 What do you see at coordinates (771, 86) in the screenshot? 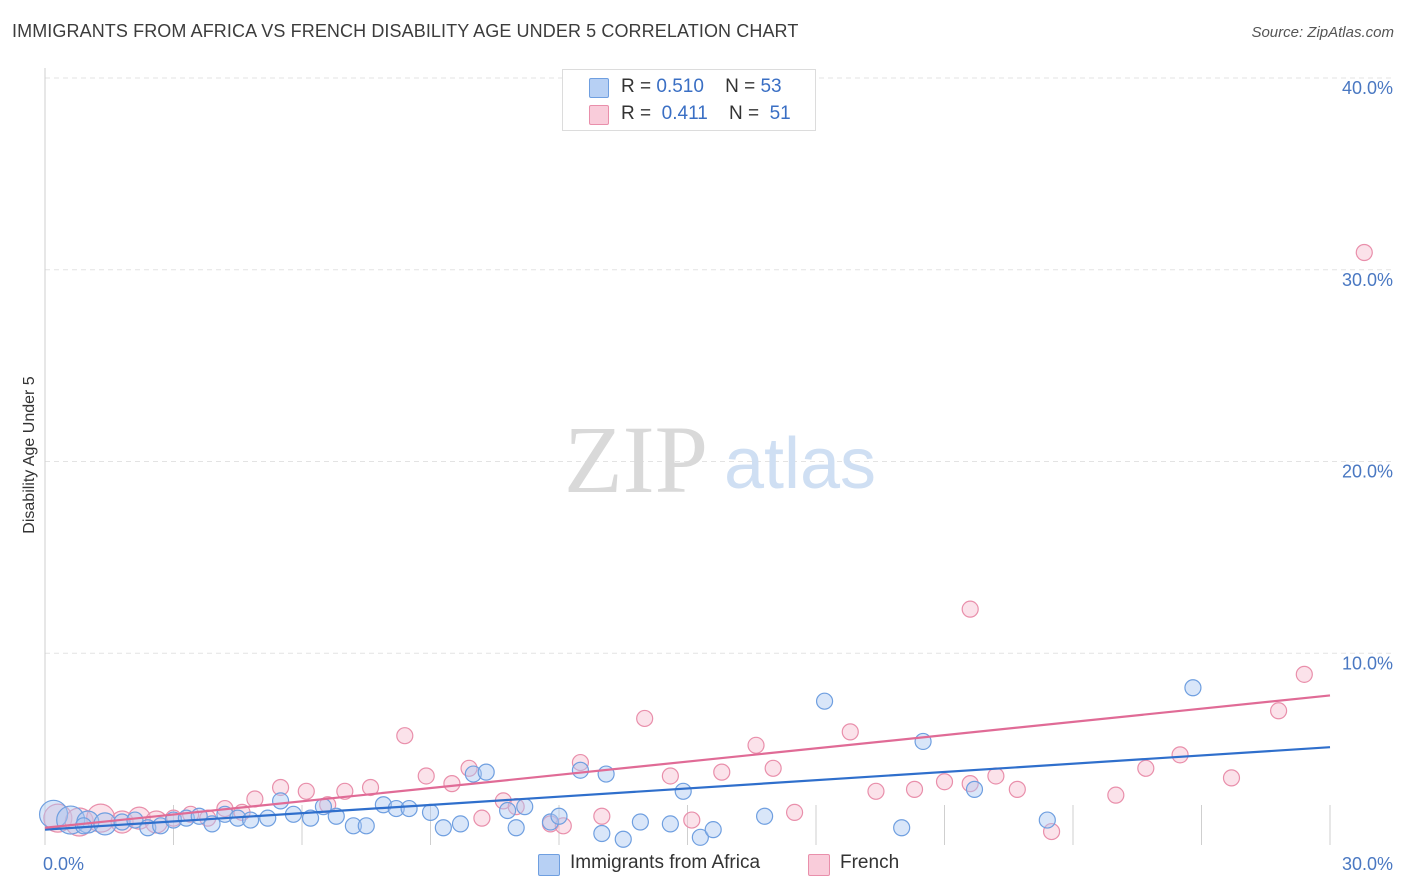
I see `legend-n-africa: 53` at bounding box center [771, 86].